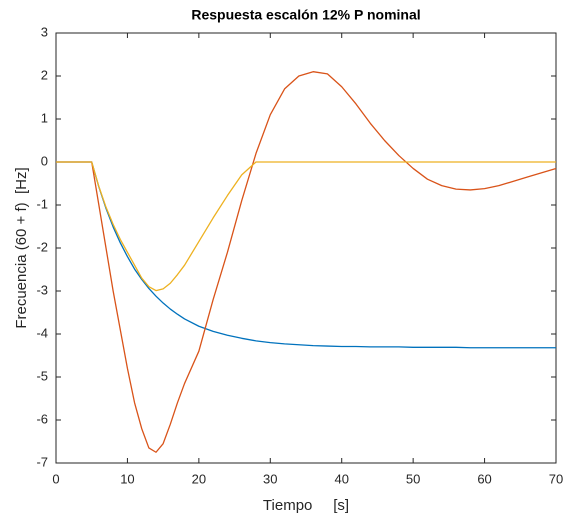 The width and height of the screenshot is (571, 517). What do you see at coordinates (44, 117) in the screenshot?
I see `y-tick-label: 1` at bounding box center [44, 117].